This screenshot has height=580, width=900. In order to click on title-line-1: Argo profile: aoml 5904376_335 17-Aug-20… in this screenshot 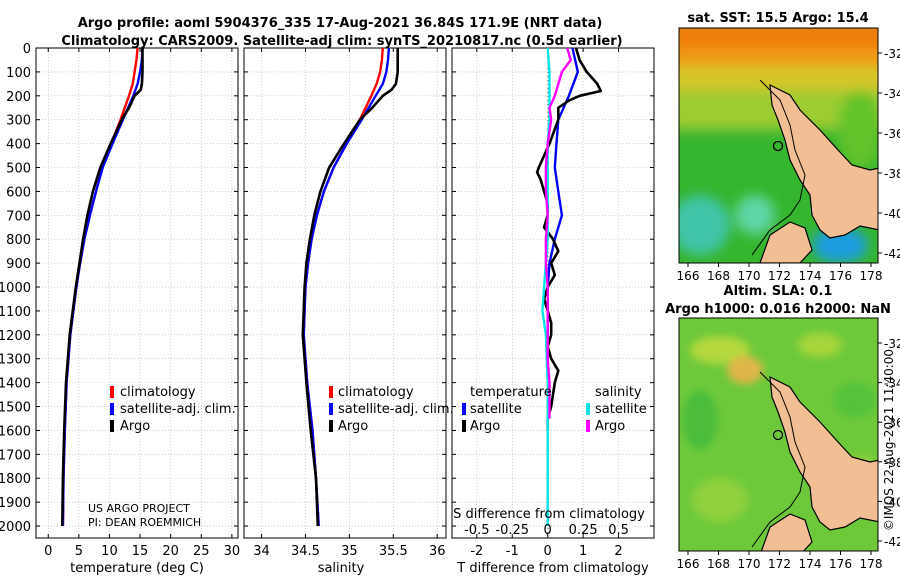, I will do `click(340, 23)`.